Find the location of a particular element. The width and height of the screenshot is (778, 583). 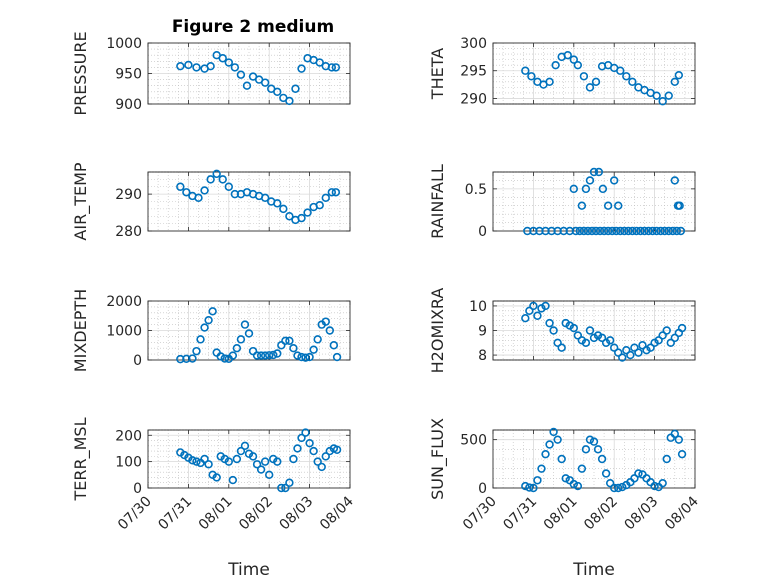

x-tick-label: 07/30 is located at coordinates (480, 514).